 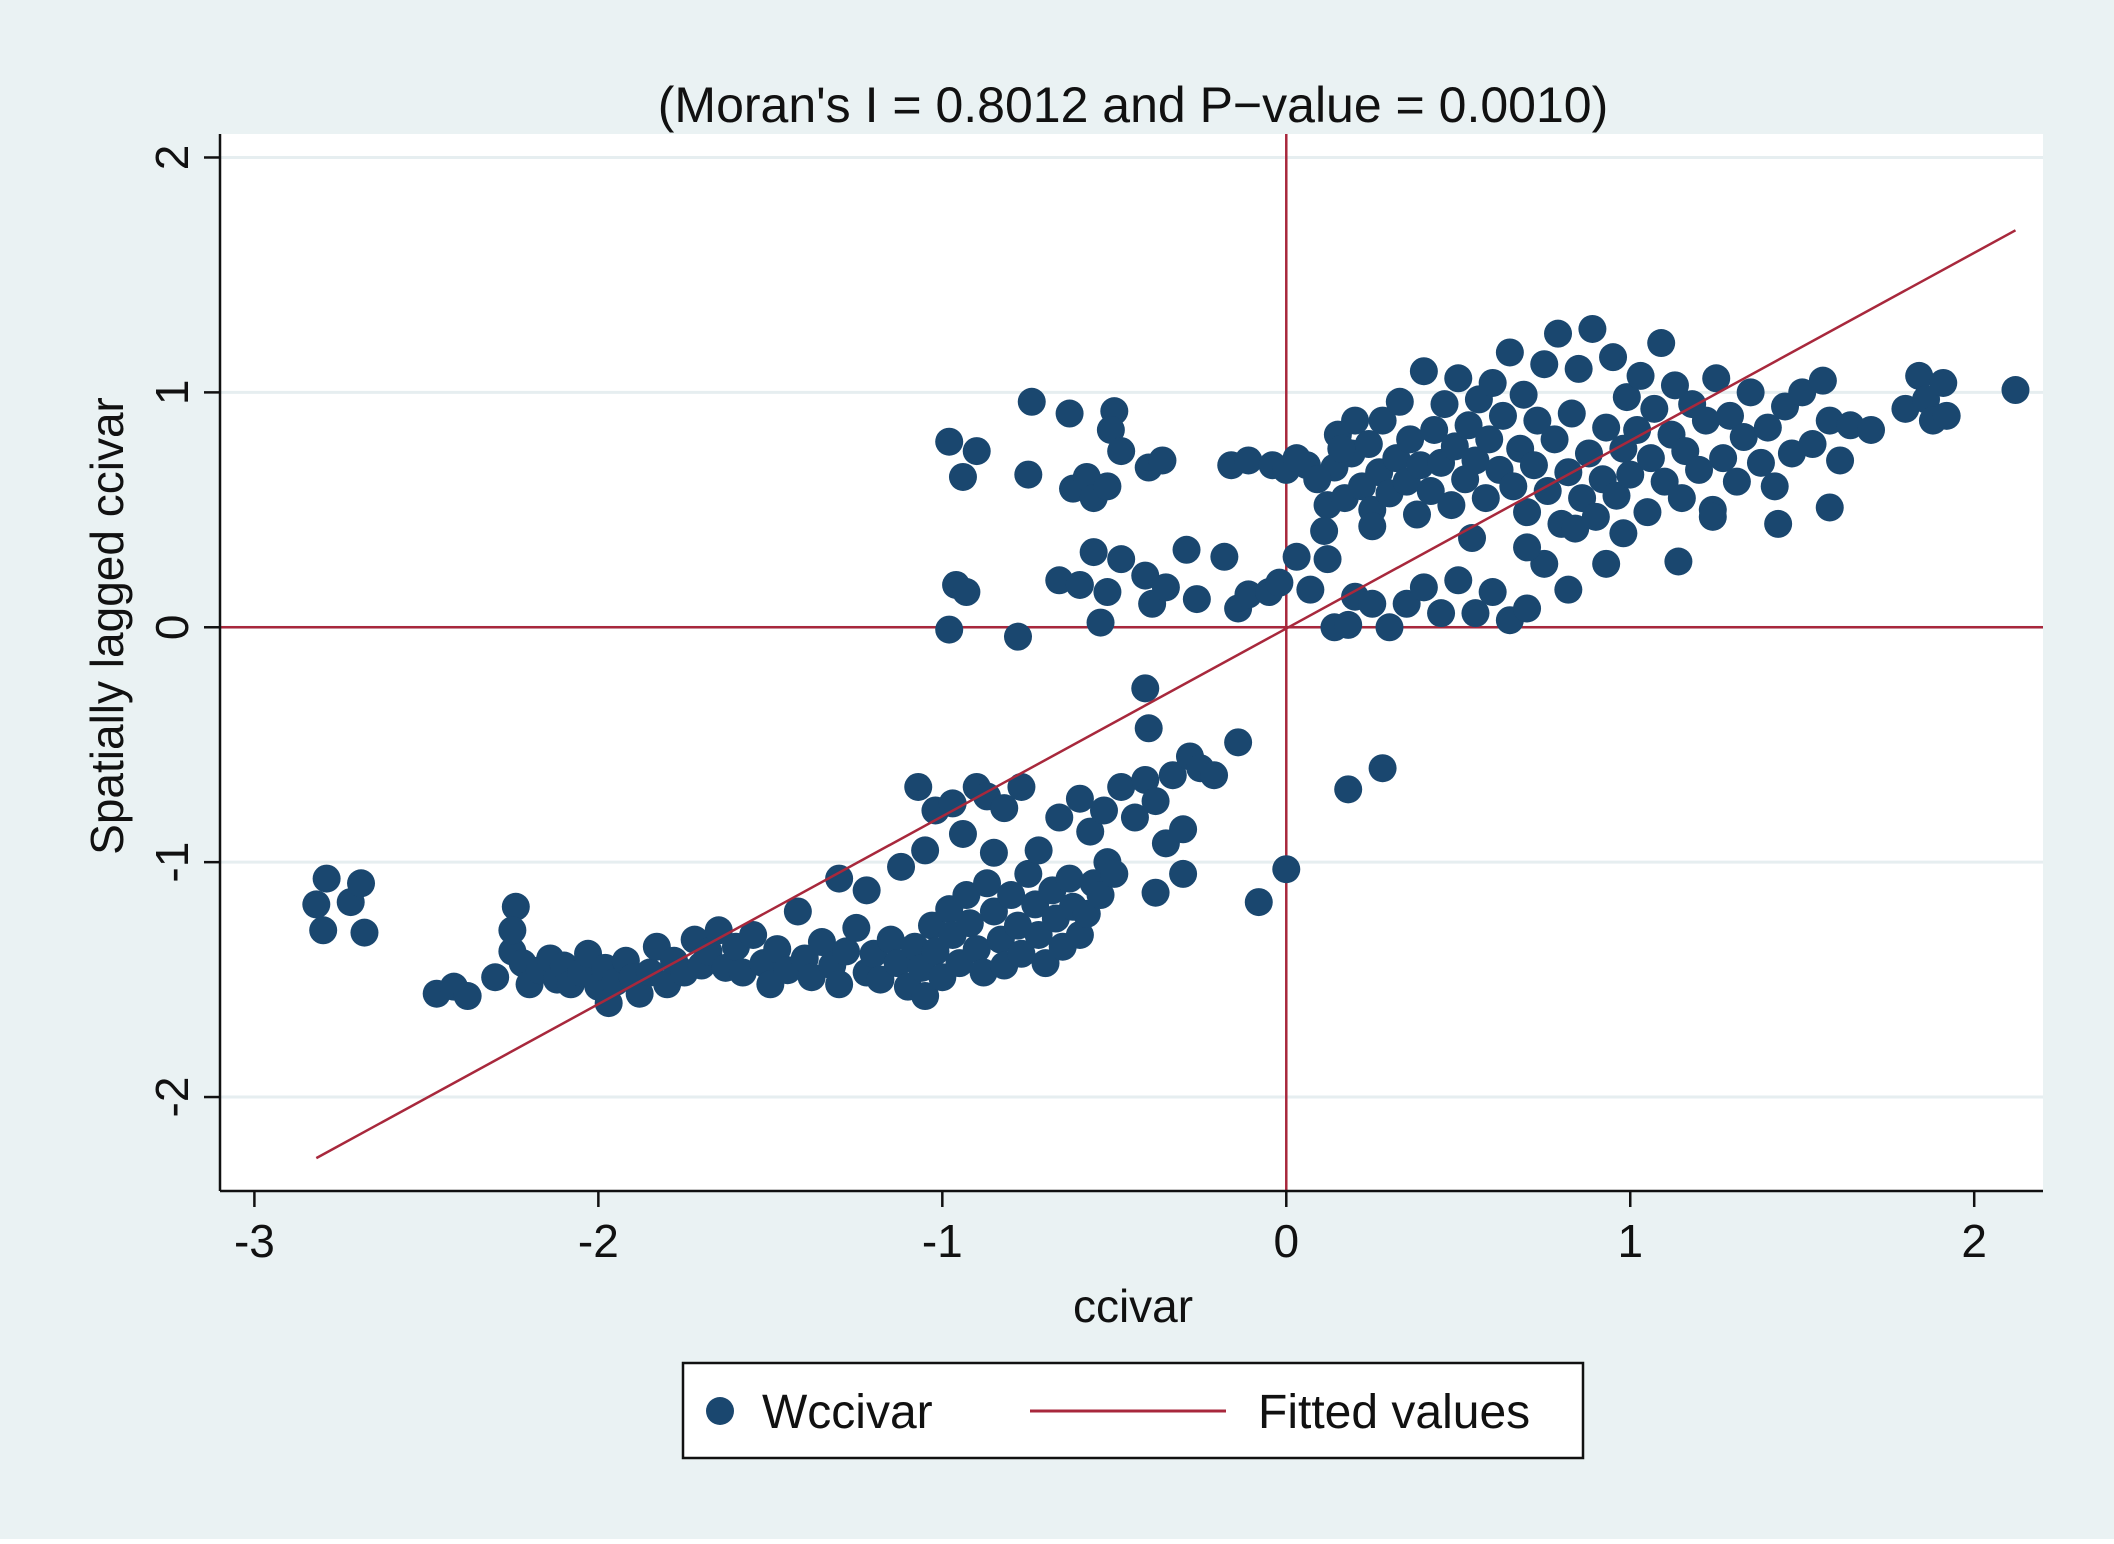 I want to click on y-tick-label: 0, so click(x=172, y=627).